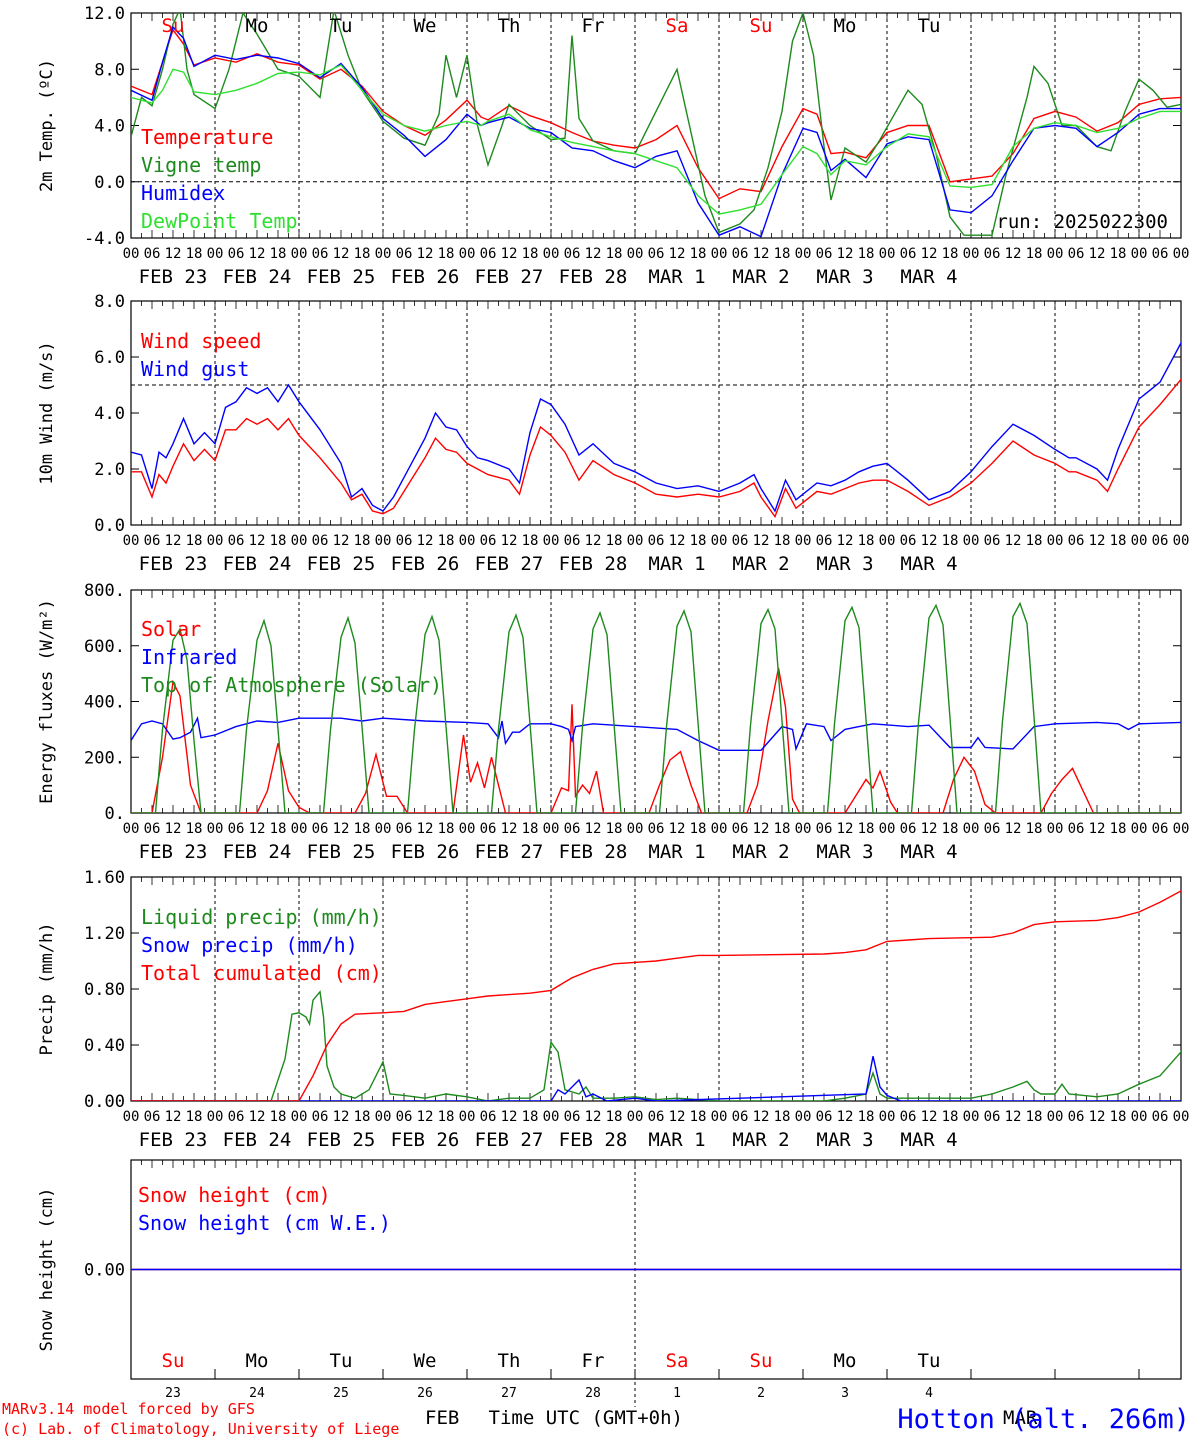 The height and width of the screenshot is (1440, 1194). What do you see at coordinates (593, 1361) in the screenshot?
I see `weekday-label: Fr` at bounding box center [593, 1361].